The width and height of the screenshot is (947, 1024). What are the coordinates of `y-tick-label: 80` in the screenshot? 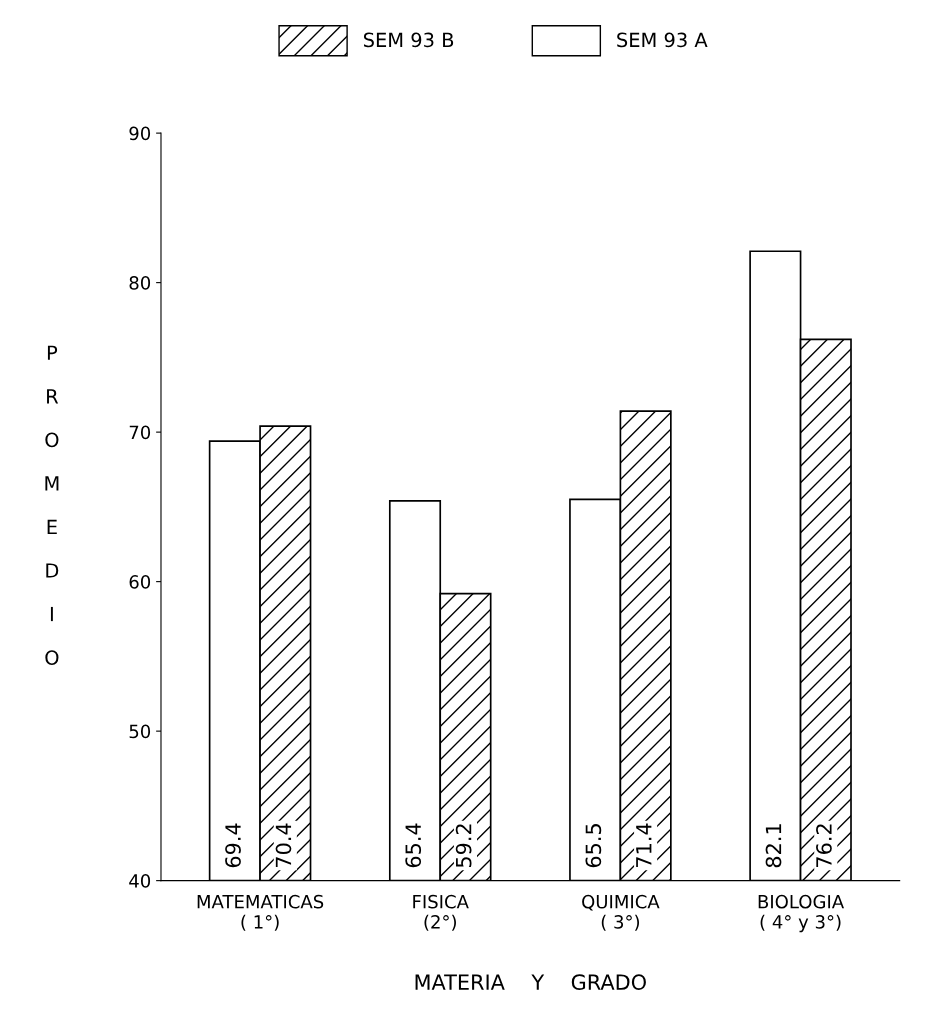 It's located at (140, 283).